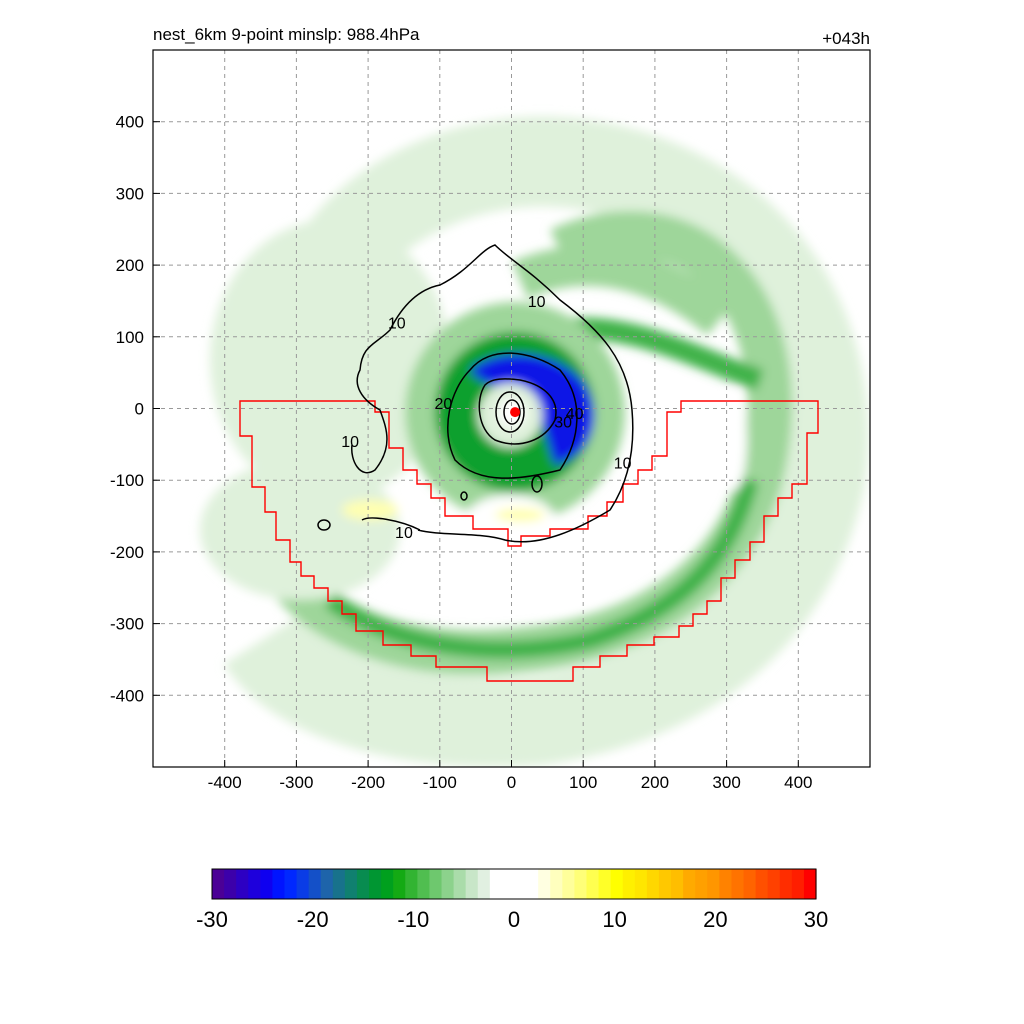 This screenshot has height=1024, width=1024. I want to click on colorbar-tick-label: 0, so click(514, 919).